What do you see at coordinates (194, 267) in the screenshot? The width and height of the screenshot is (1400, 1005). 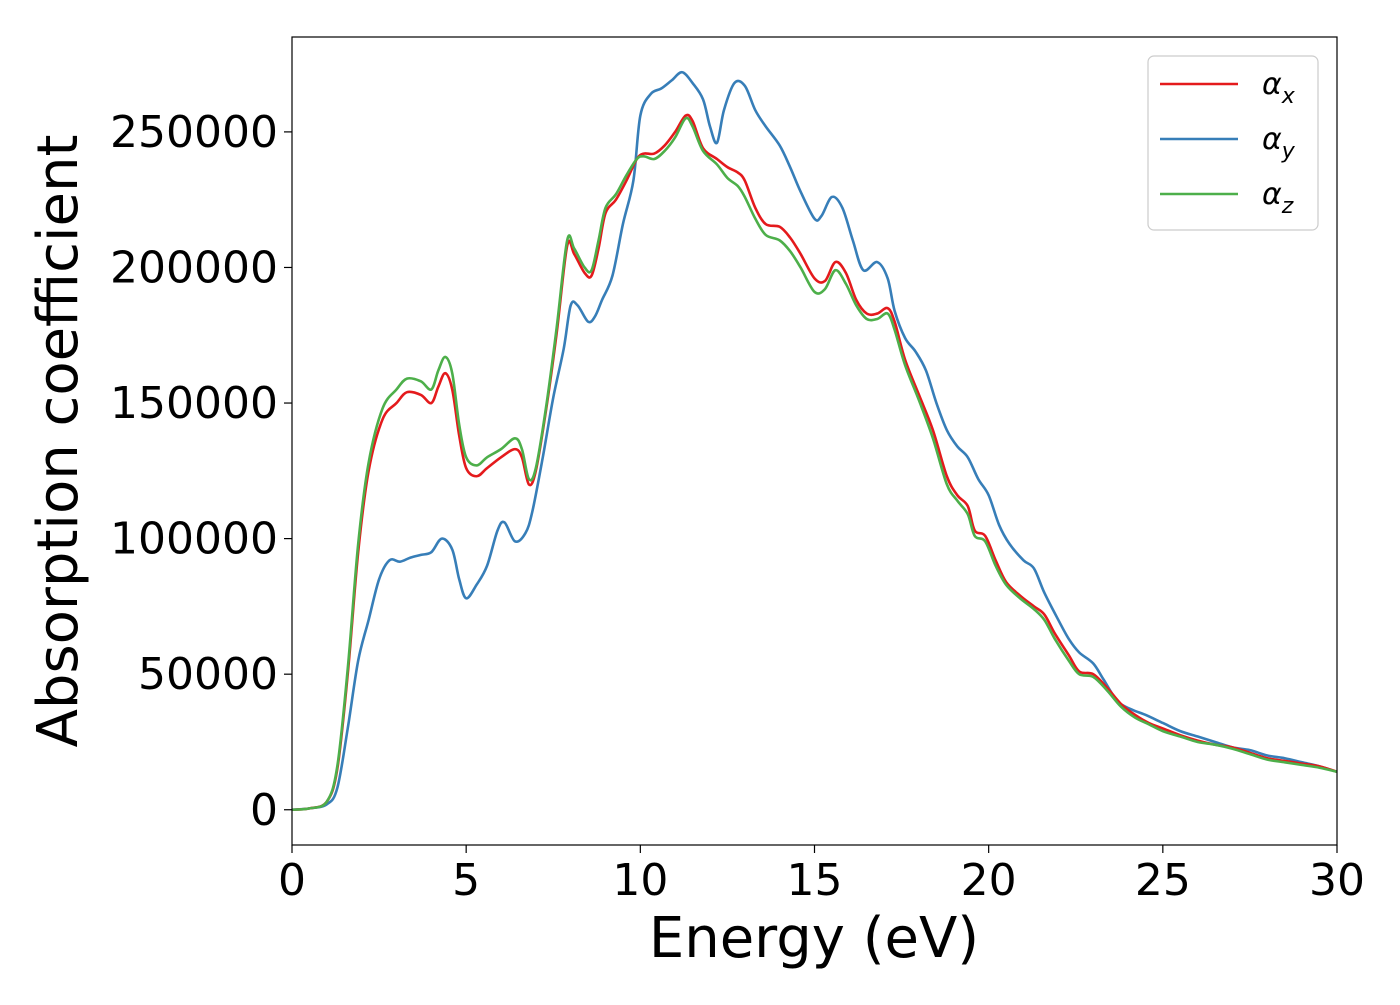 I see `y-tick-label: 200000` at bounding box center [194, 267].